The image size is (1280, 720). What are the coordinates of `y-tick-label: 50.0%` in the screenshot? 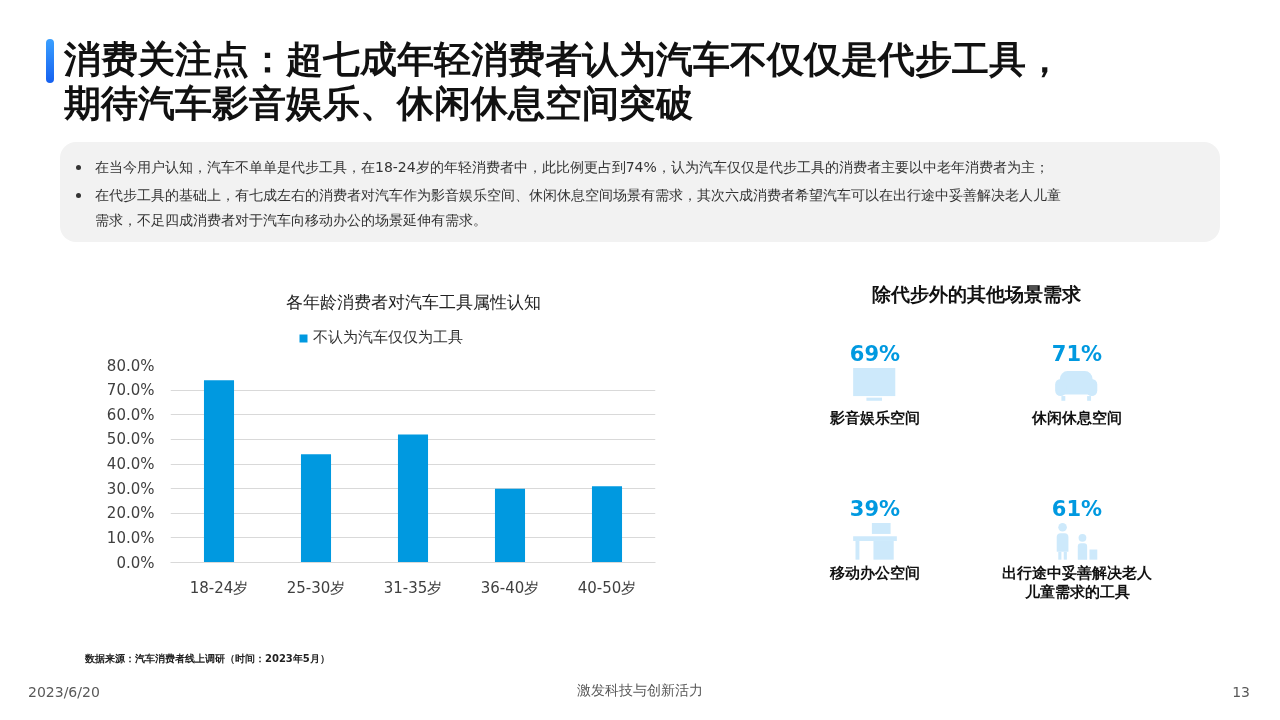 It's located at (130, 439).